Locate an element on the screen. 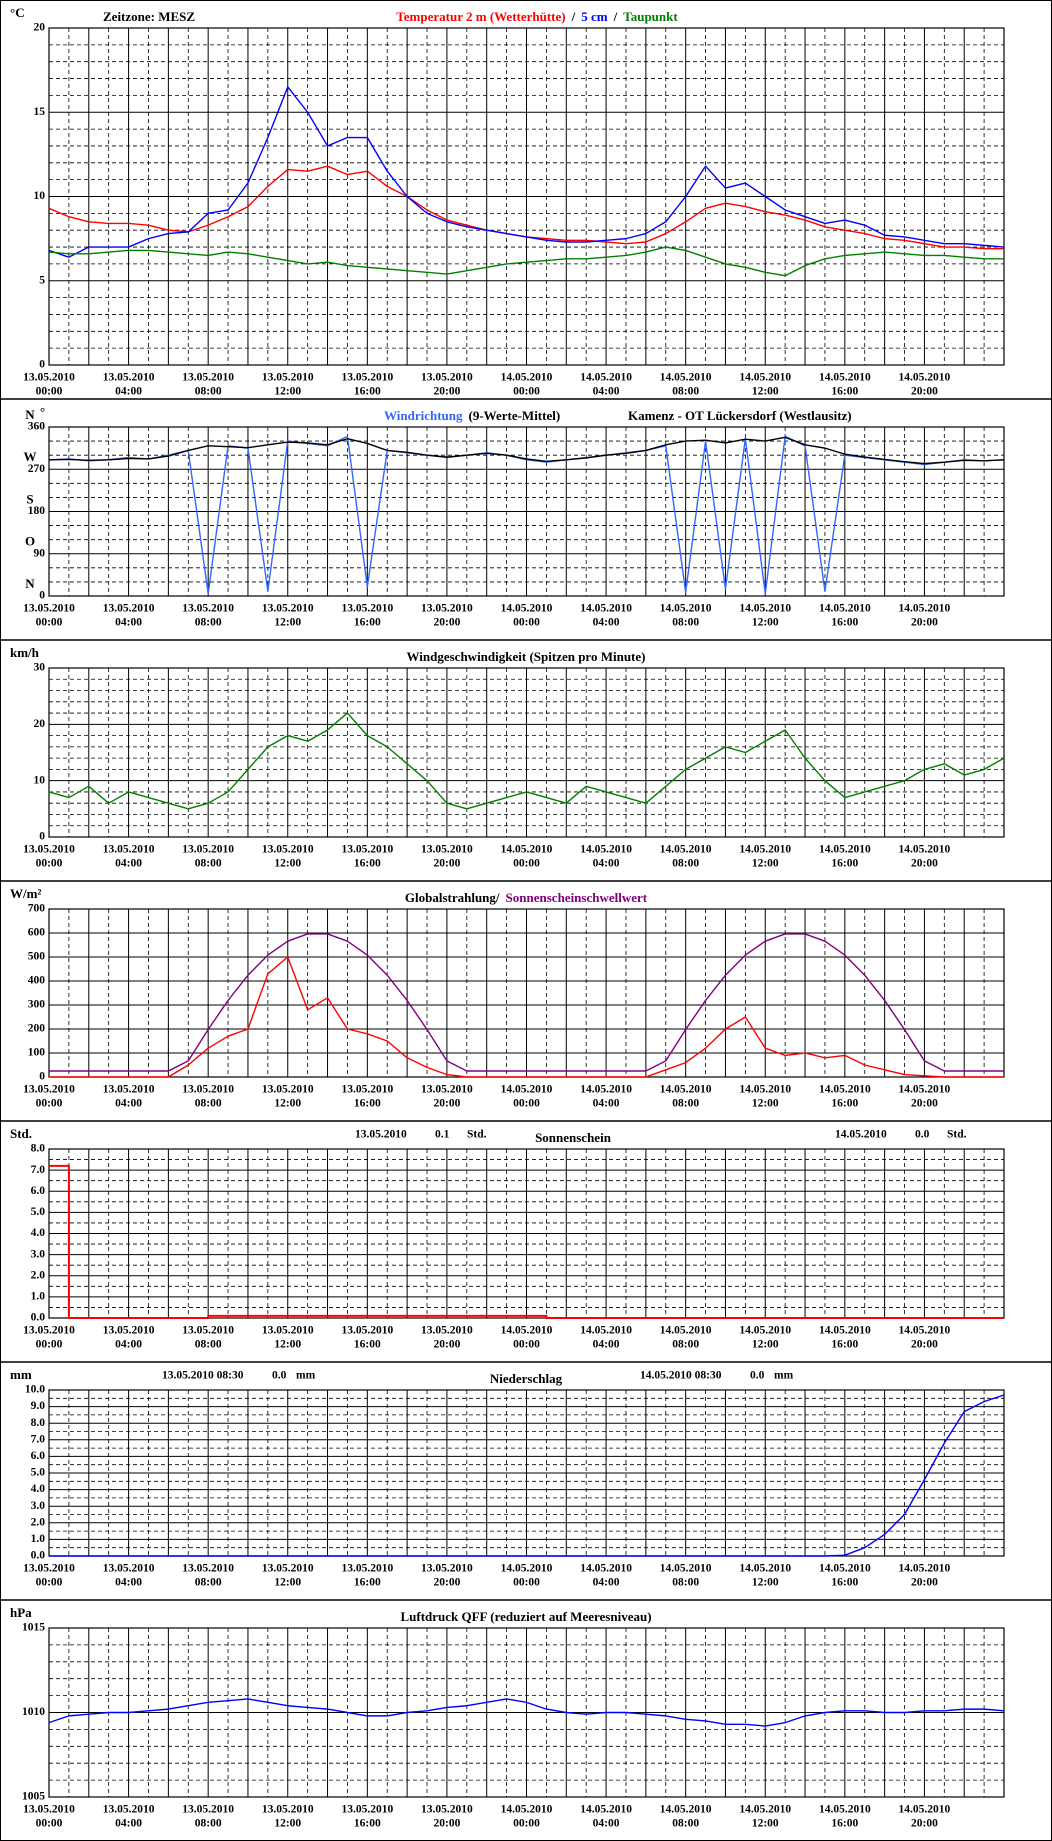 Image resolution: width=1052 pixels, height=1841 pixels. unit-label: hPa is located at coordinates (21, 1612).